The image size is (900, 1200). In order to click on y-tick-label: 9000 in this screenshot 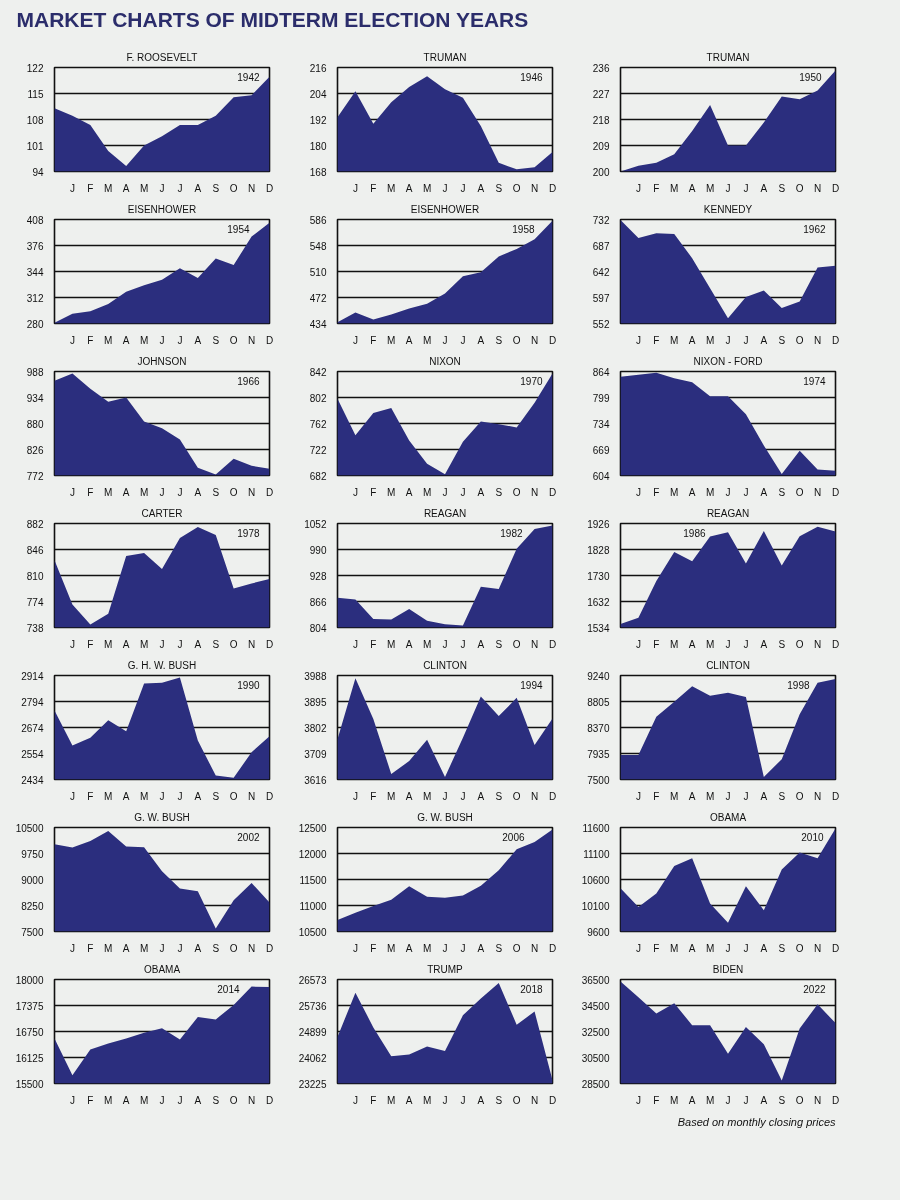, I will do `click(32, 880)`.